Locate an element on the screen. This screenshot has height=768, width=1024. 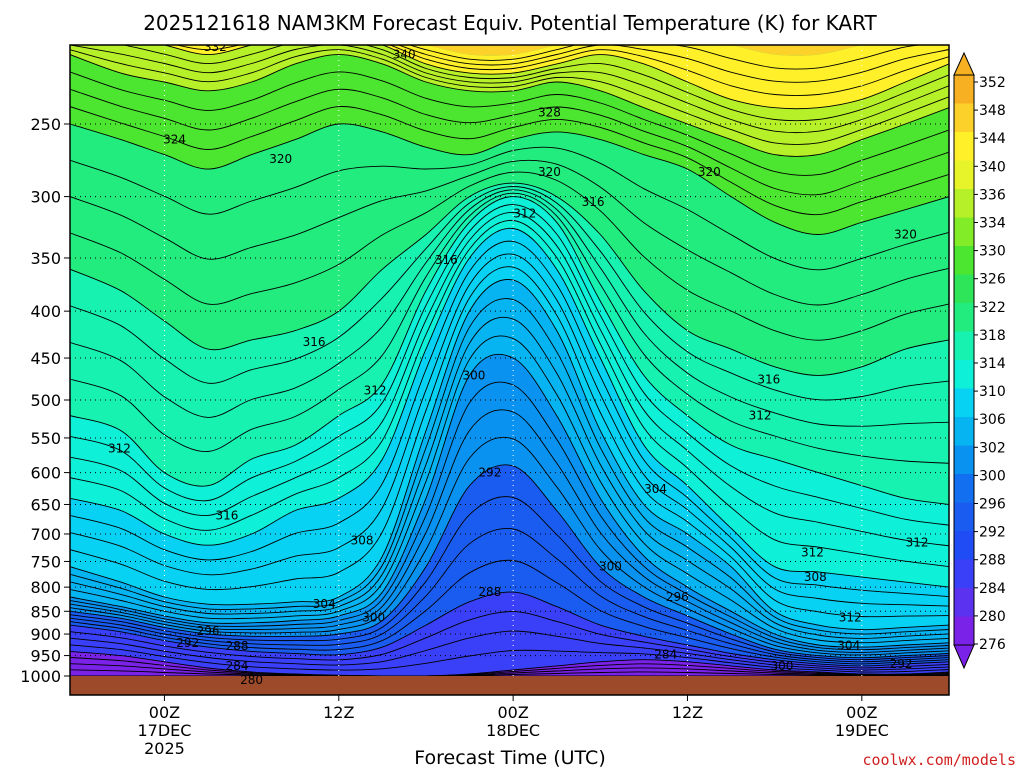
y-tick-label: 1000 is located at coordinates (40, 676).